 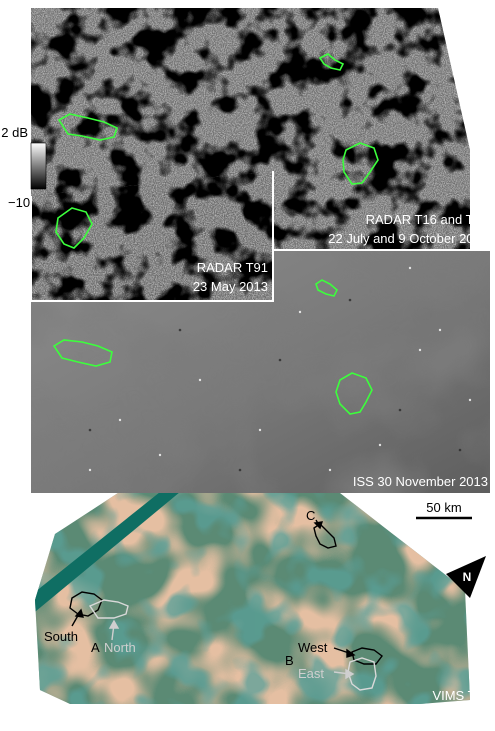 I want to click on north-arrow-label: N, so click(x=467, y=577).